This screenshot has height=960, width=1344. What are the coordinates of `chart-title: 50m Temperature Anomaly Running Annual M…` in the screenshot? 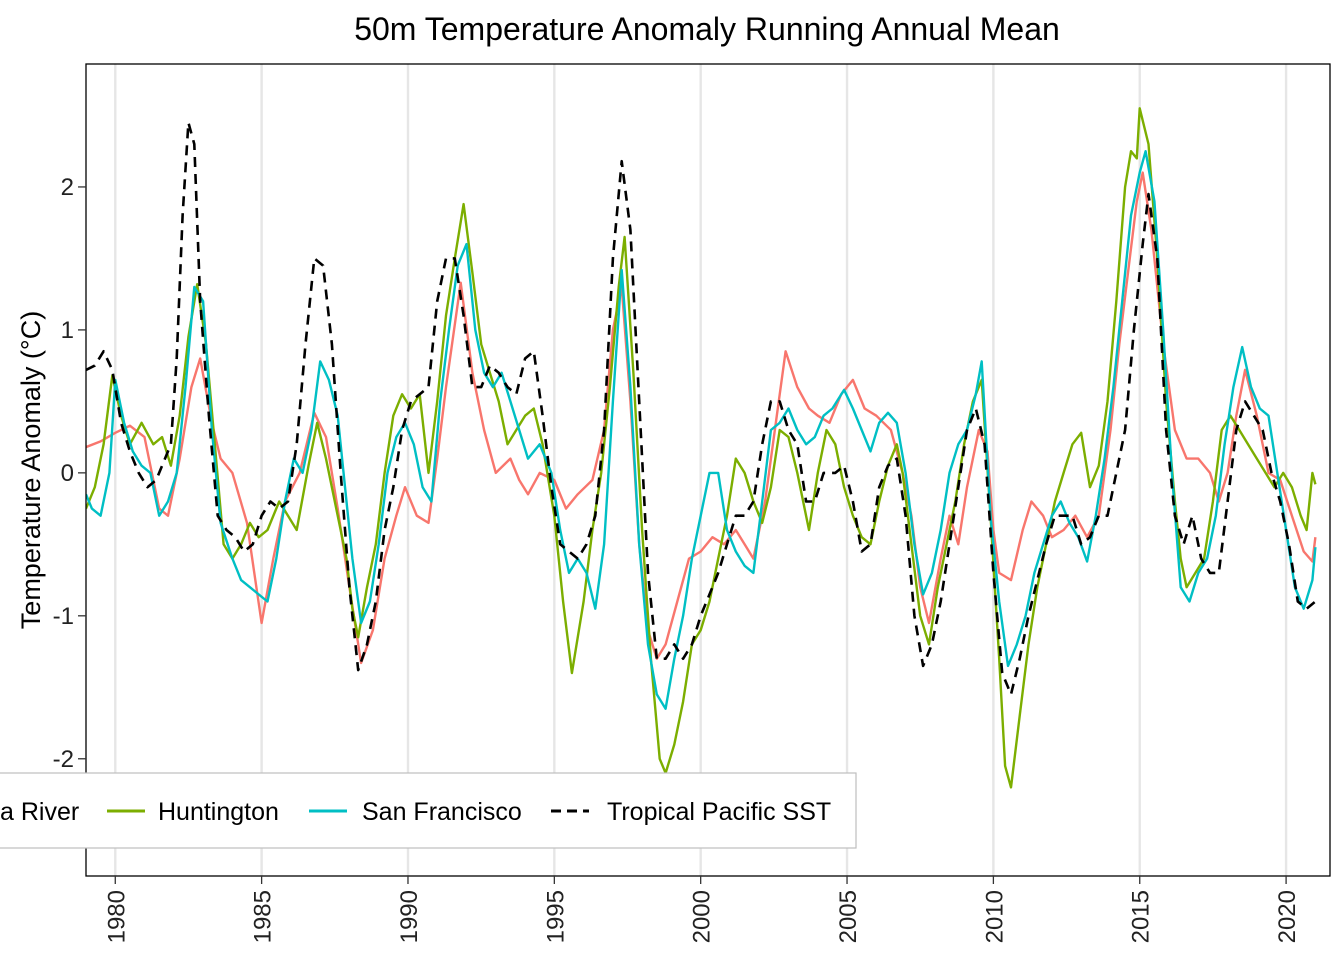 It's located at (707, 29).